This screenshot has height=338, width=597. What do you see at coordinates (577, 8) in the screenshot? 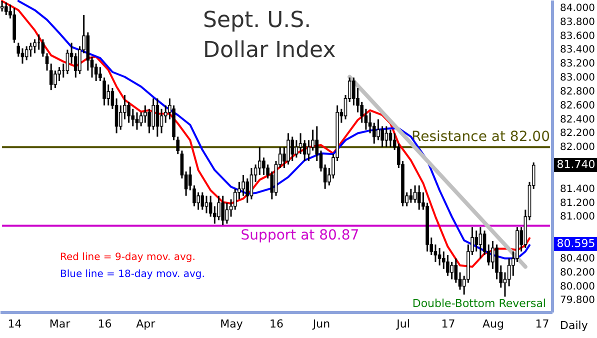
I see `y-tick-label: 84.000` at bounding box center [577, 8].